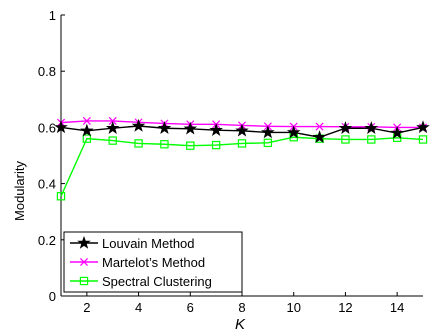 This screenshot has height=333, width=434. Describe the element at coordinates (397, 307) in the screenshot. I see `x-tick-label: 14` at that location.